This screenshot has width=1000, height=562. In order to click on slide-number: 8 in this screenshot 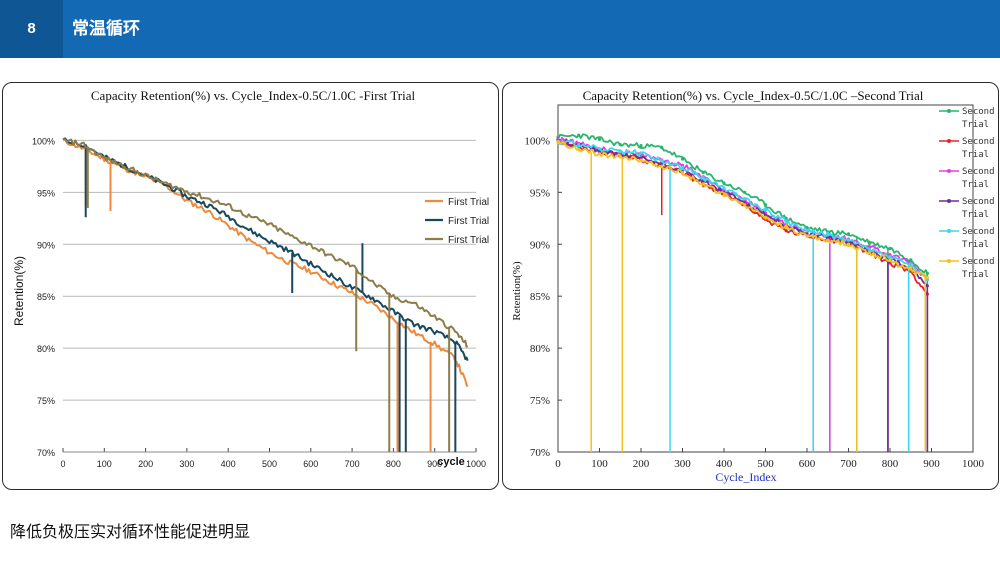, I will do `click(31, 29)`.